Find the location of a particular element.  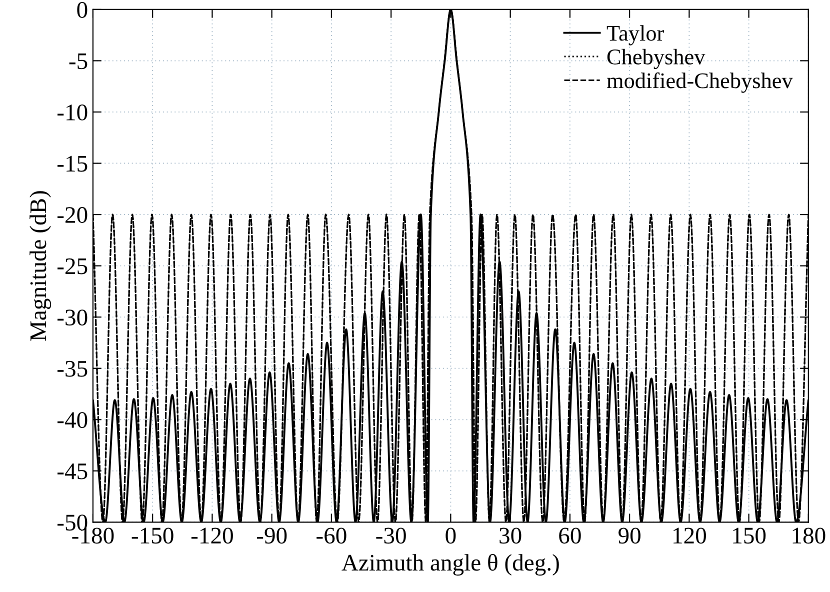

y-tick-label: 0 is located at coordinates (82, 10).